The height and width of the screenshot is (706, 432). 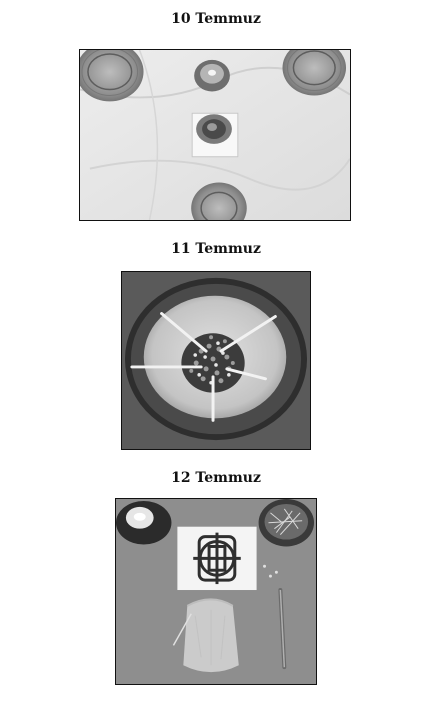 I want to click on knot-scene-illustration, so click(x=216, y=591).